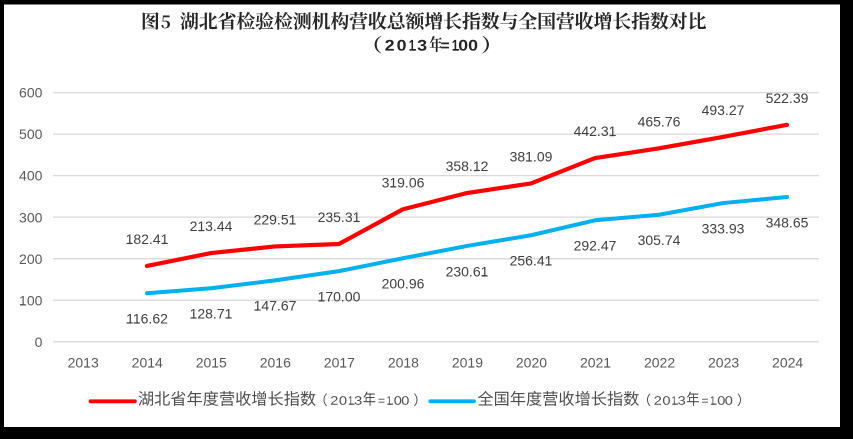 The width and height of the screenshot is (853, 439). What do you see at coordinates (723, 228) in the screenshot?
I see `svg-text: 333.93` at bounding box center [723, 228].